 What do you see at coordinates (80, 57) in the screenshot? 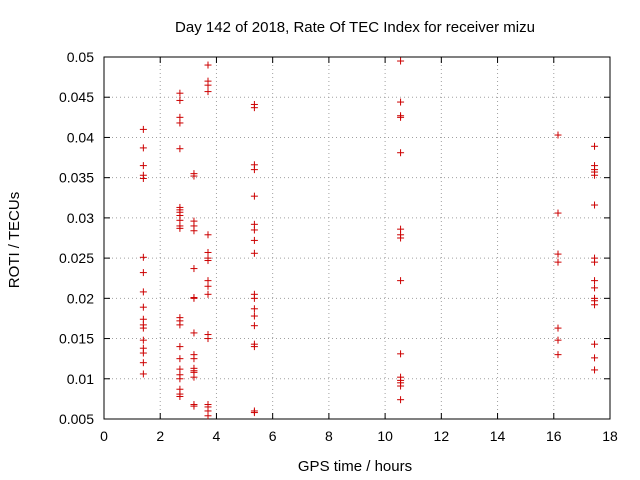
I see `y-tick-label: 0.05` at bounding box center [80, 57].